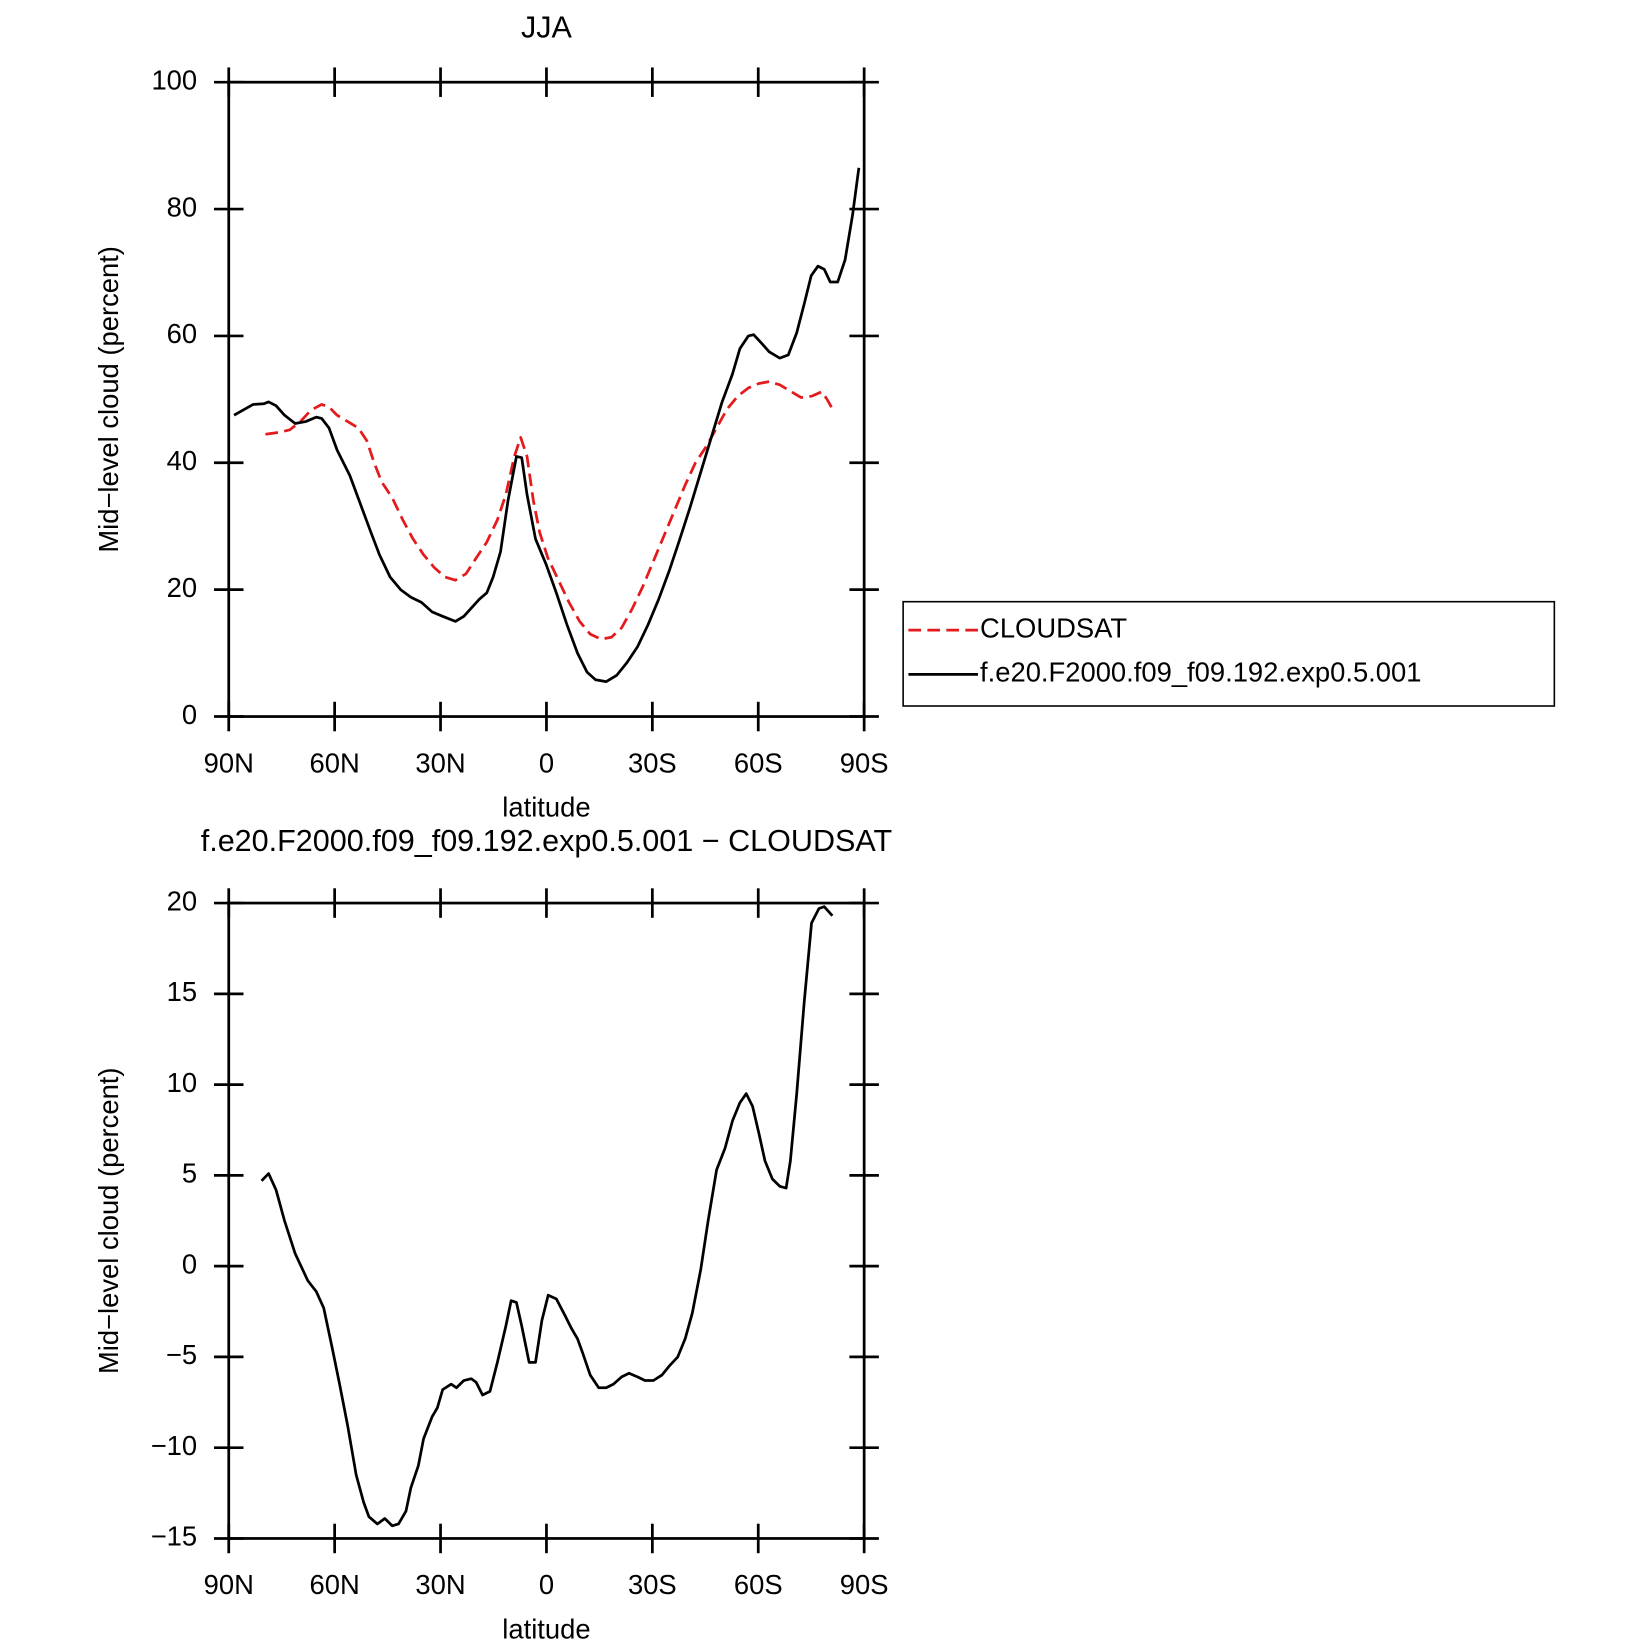 The height and width of the screenshot is (1647, 1644). I want to click on y-tick-label: −15, so click(174, 1536).